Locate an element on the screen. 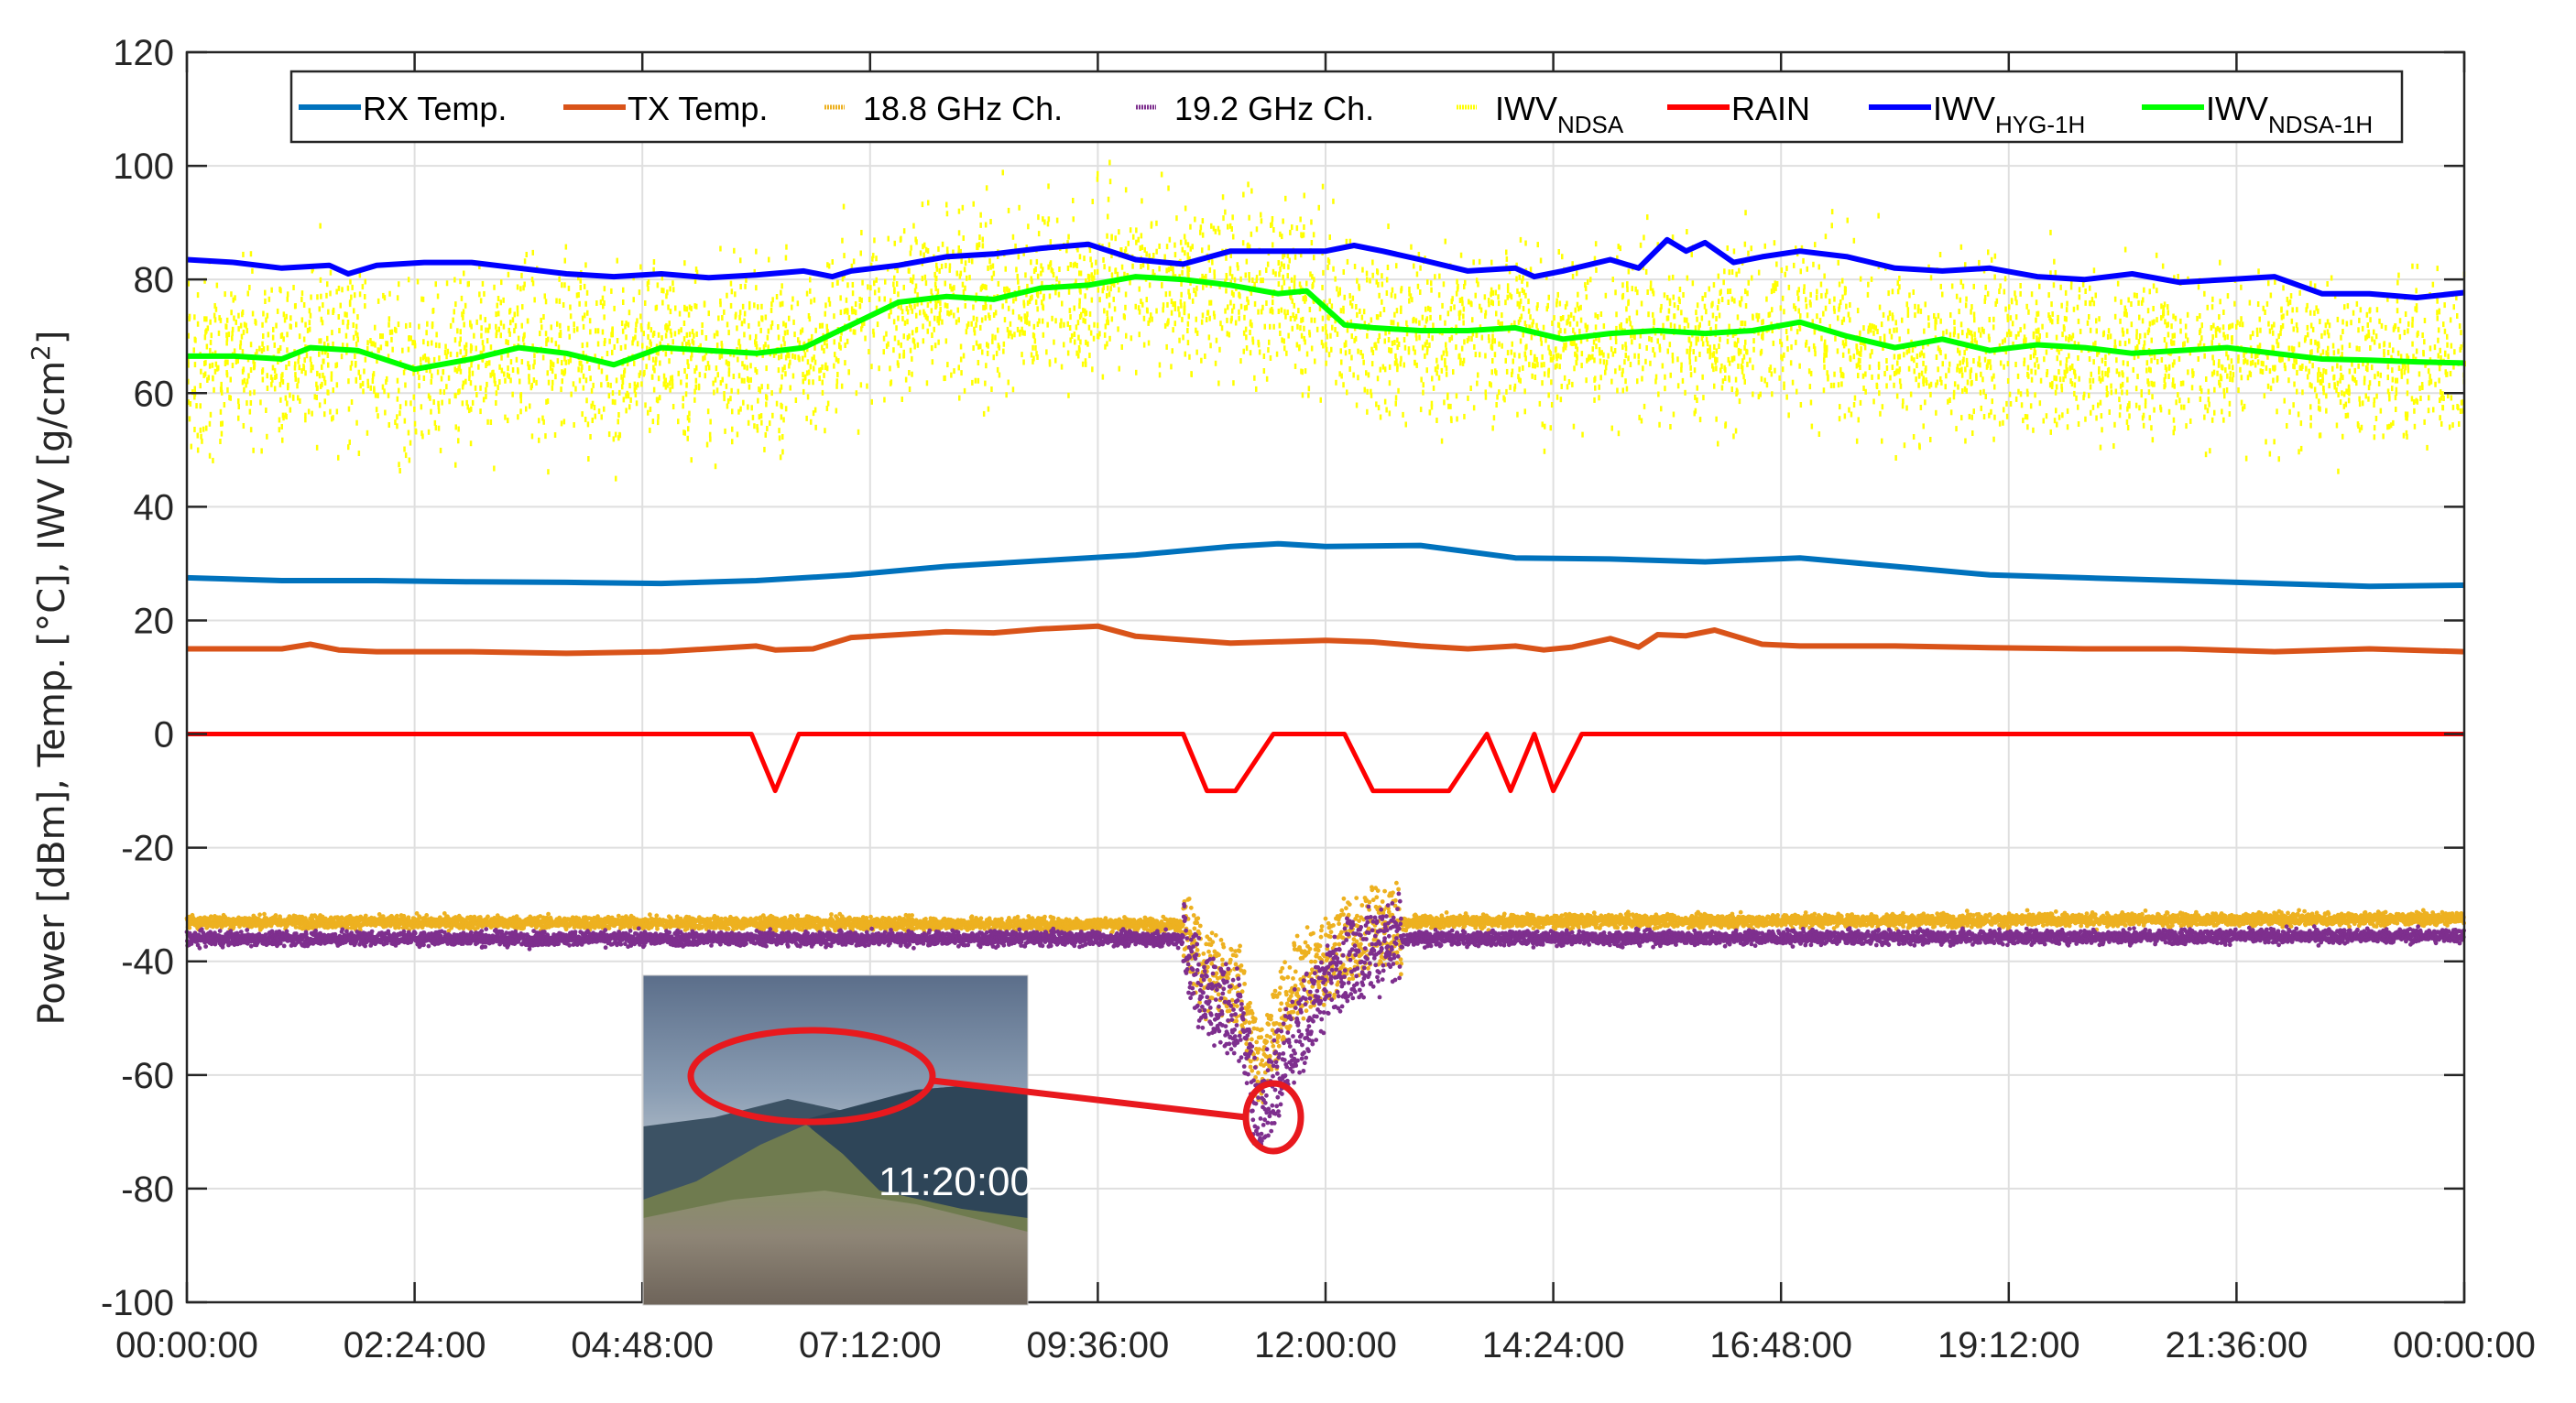 The width and height of the screenshot is (2576, 1403). y-axis-label: Power [dBm], Temp. [°C], IWV [g/cm2] is located at coordinates (50, 678).